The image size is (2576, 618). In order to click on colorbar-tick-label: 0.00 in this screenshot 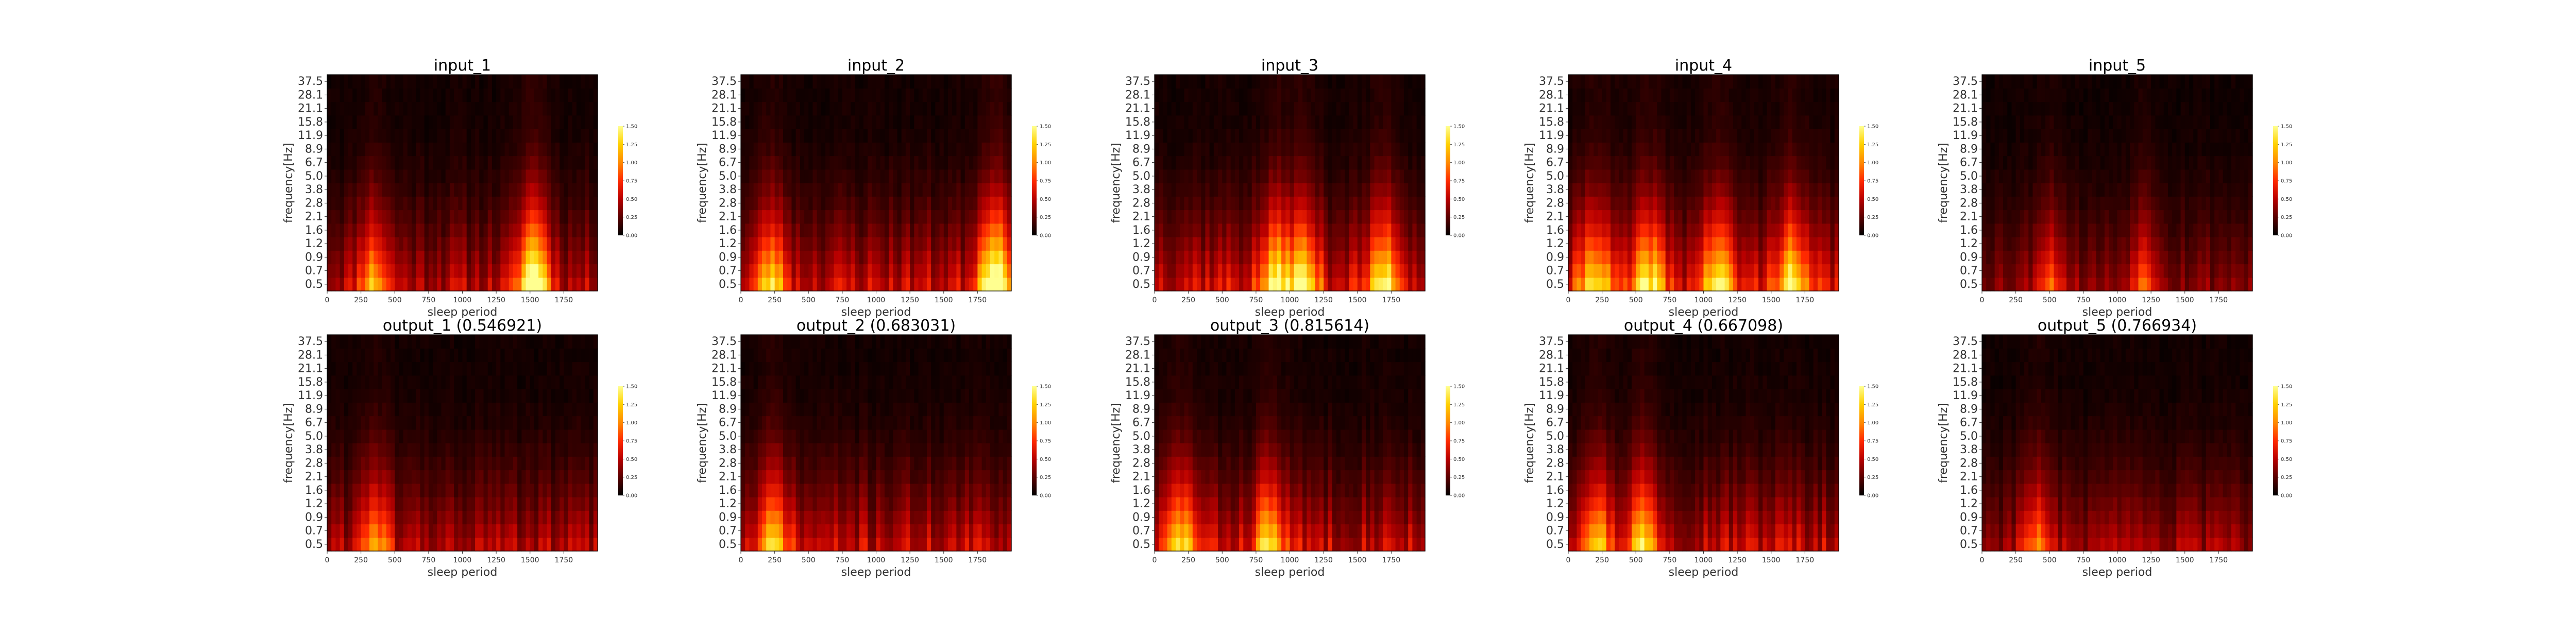, I will do `click(1872, 236)`.